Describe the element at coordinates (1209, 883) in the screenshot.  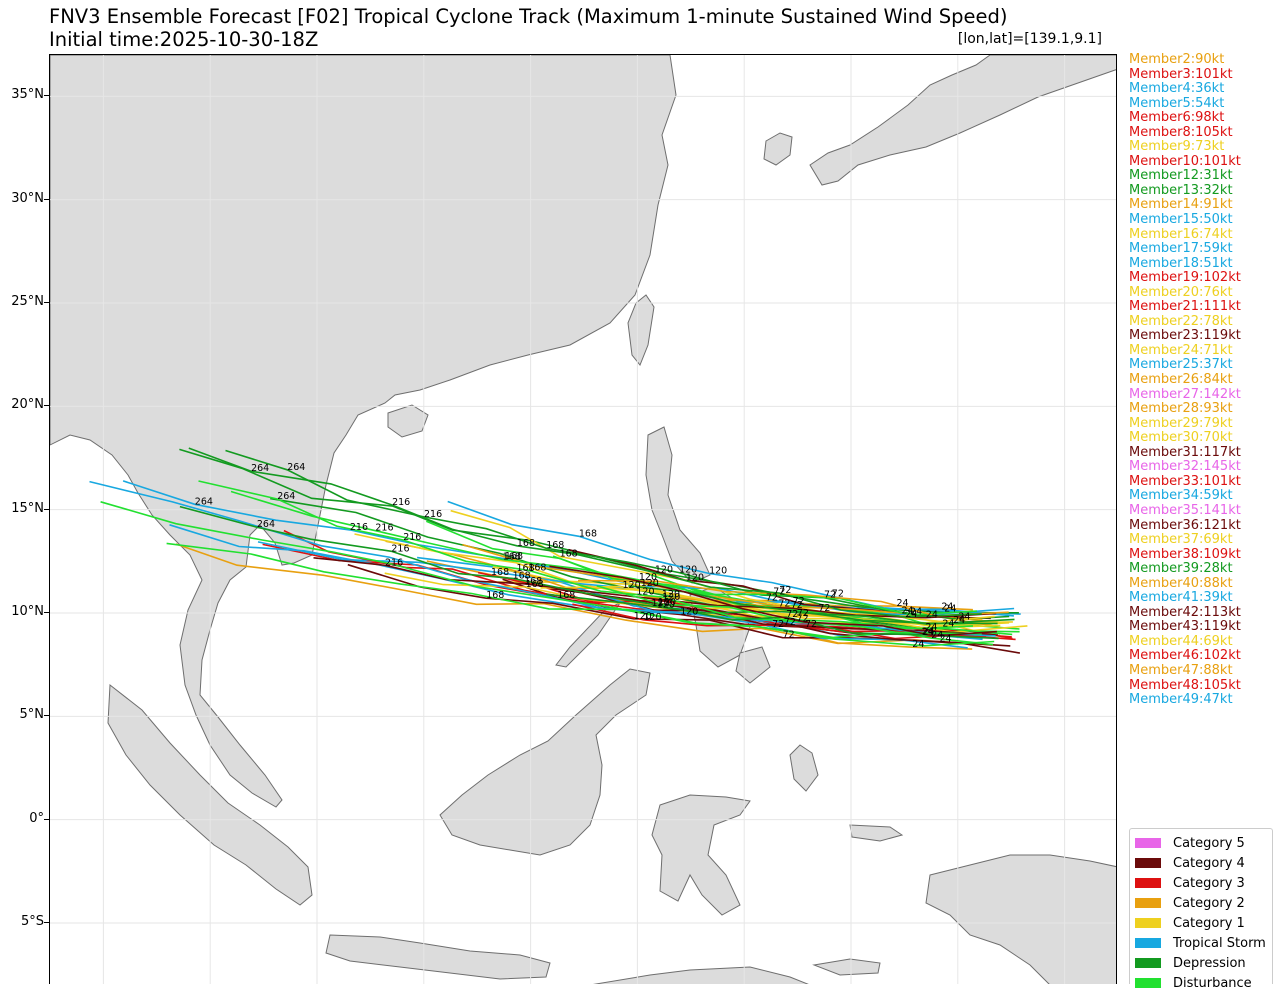
I see `legend-label: Category 3` at that location.